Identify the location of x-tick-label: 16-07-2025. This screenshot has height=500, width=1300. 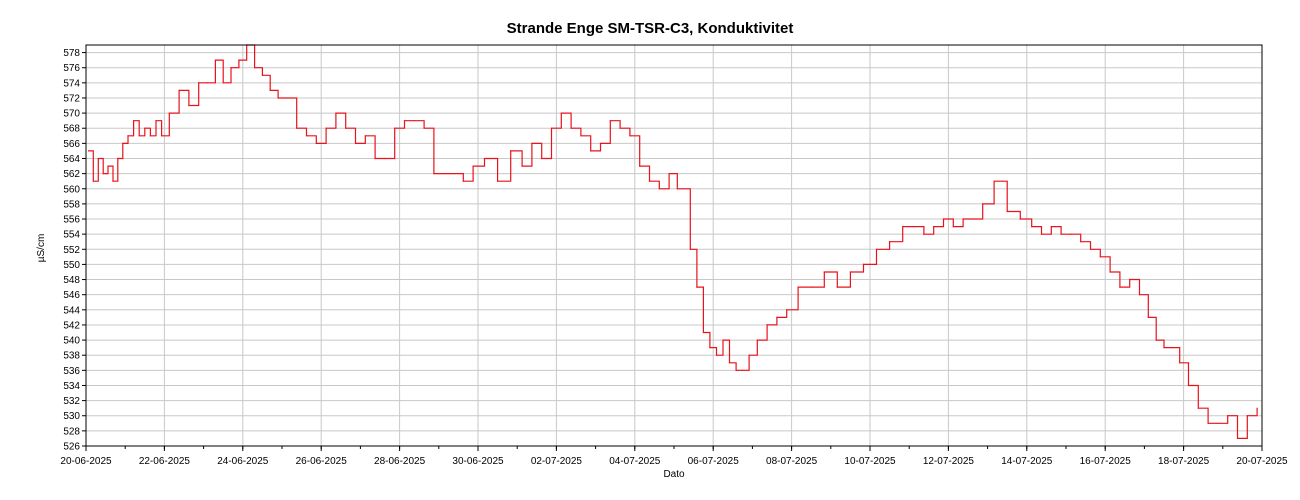
(1106, 461).